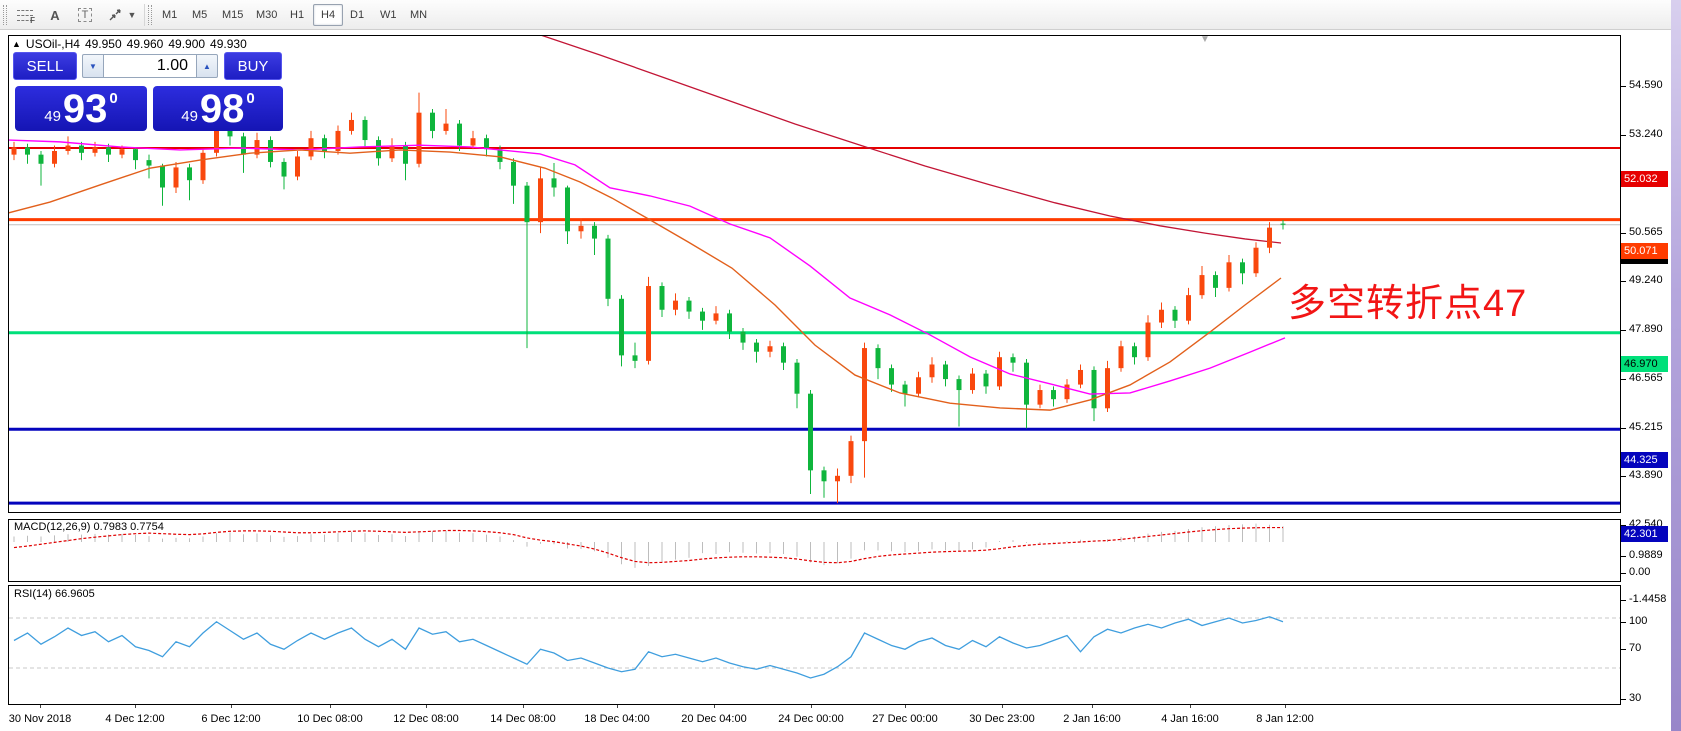  I want to click on timeframe-button-h4: H4, so click(328, 15).